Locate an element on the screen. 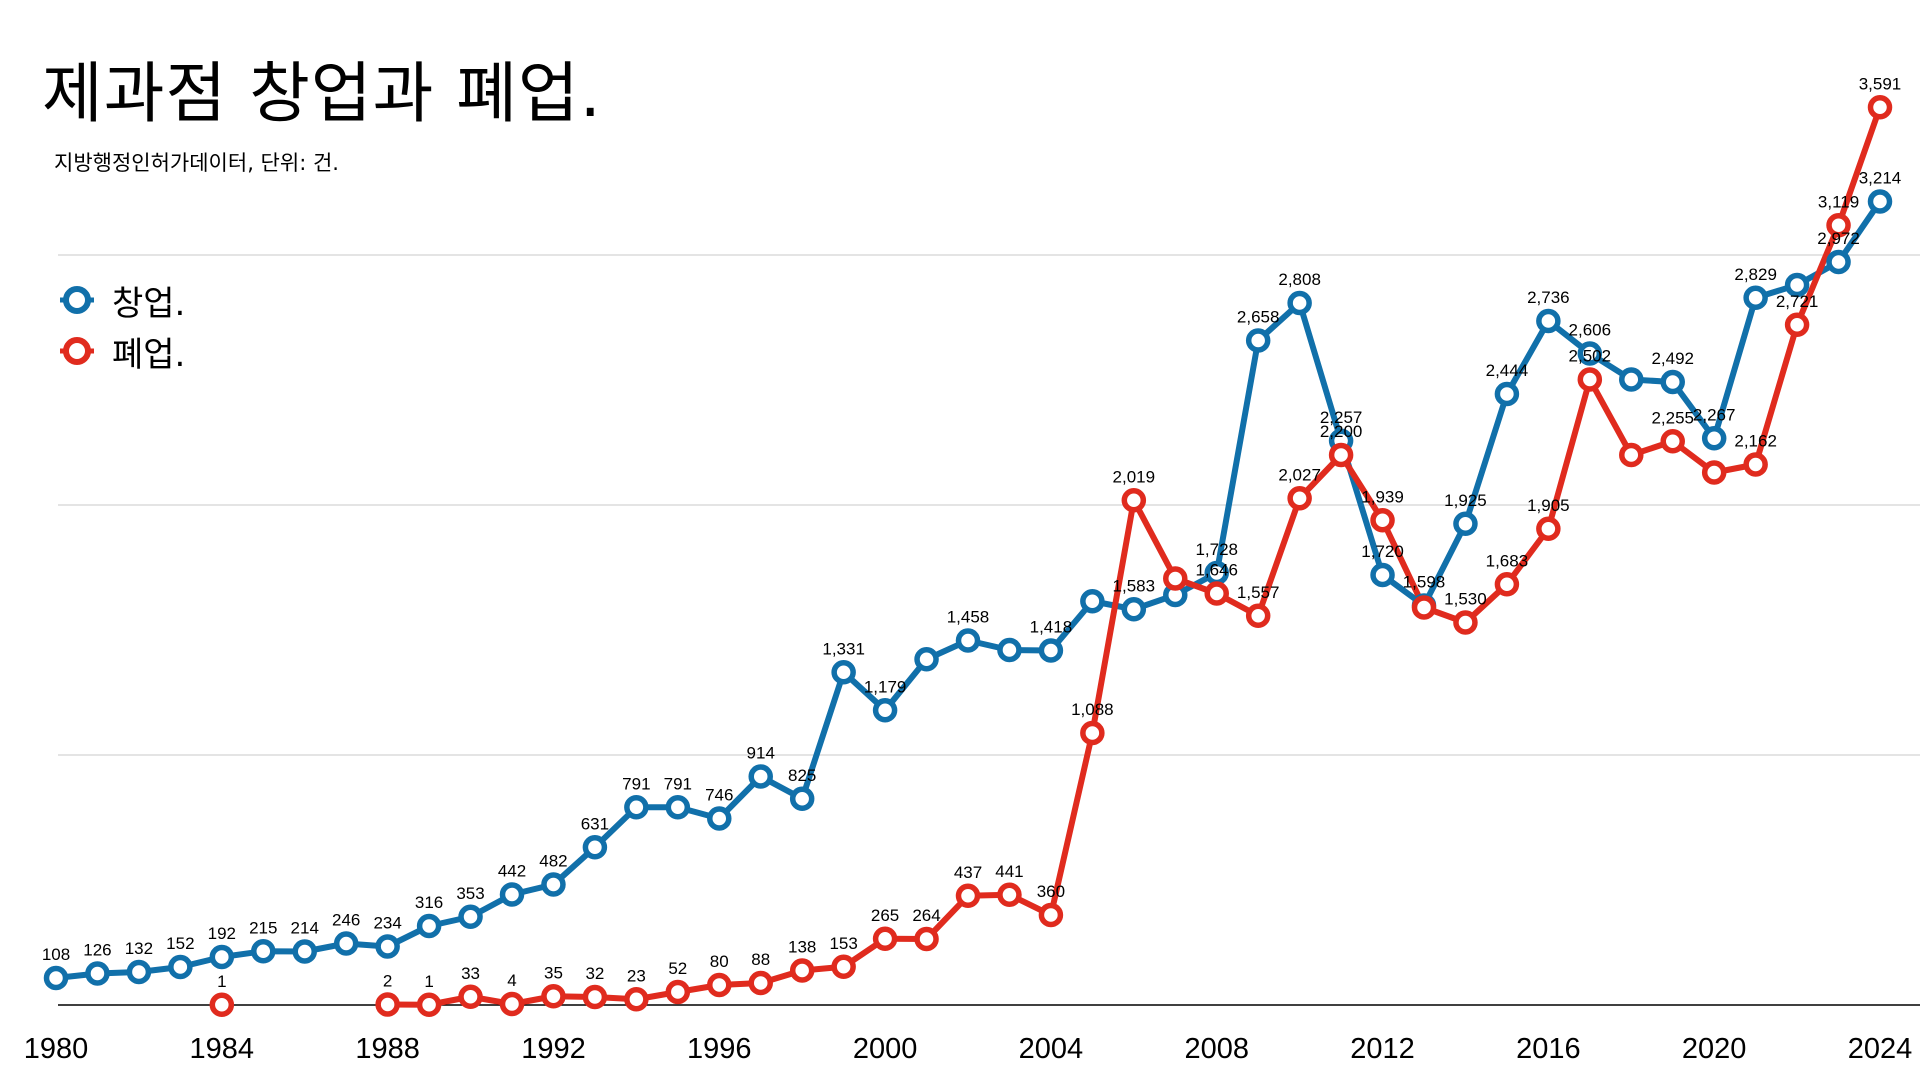  x-tick-label-1988: 1988 is located at coordinates (387, 1049).